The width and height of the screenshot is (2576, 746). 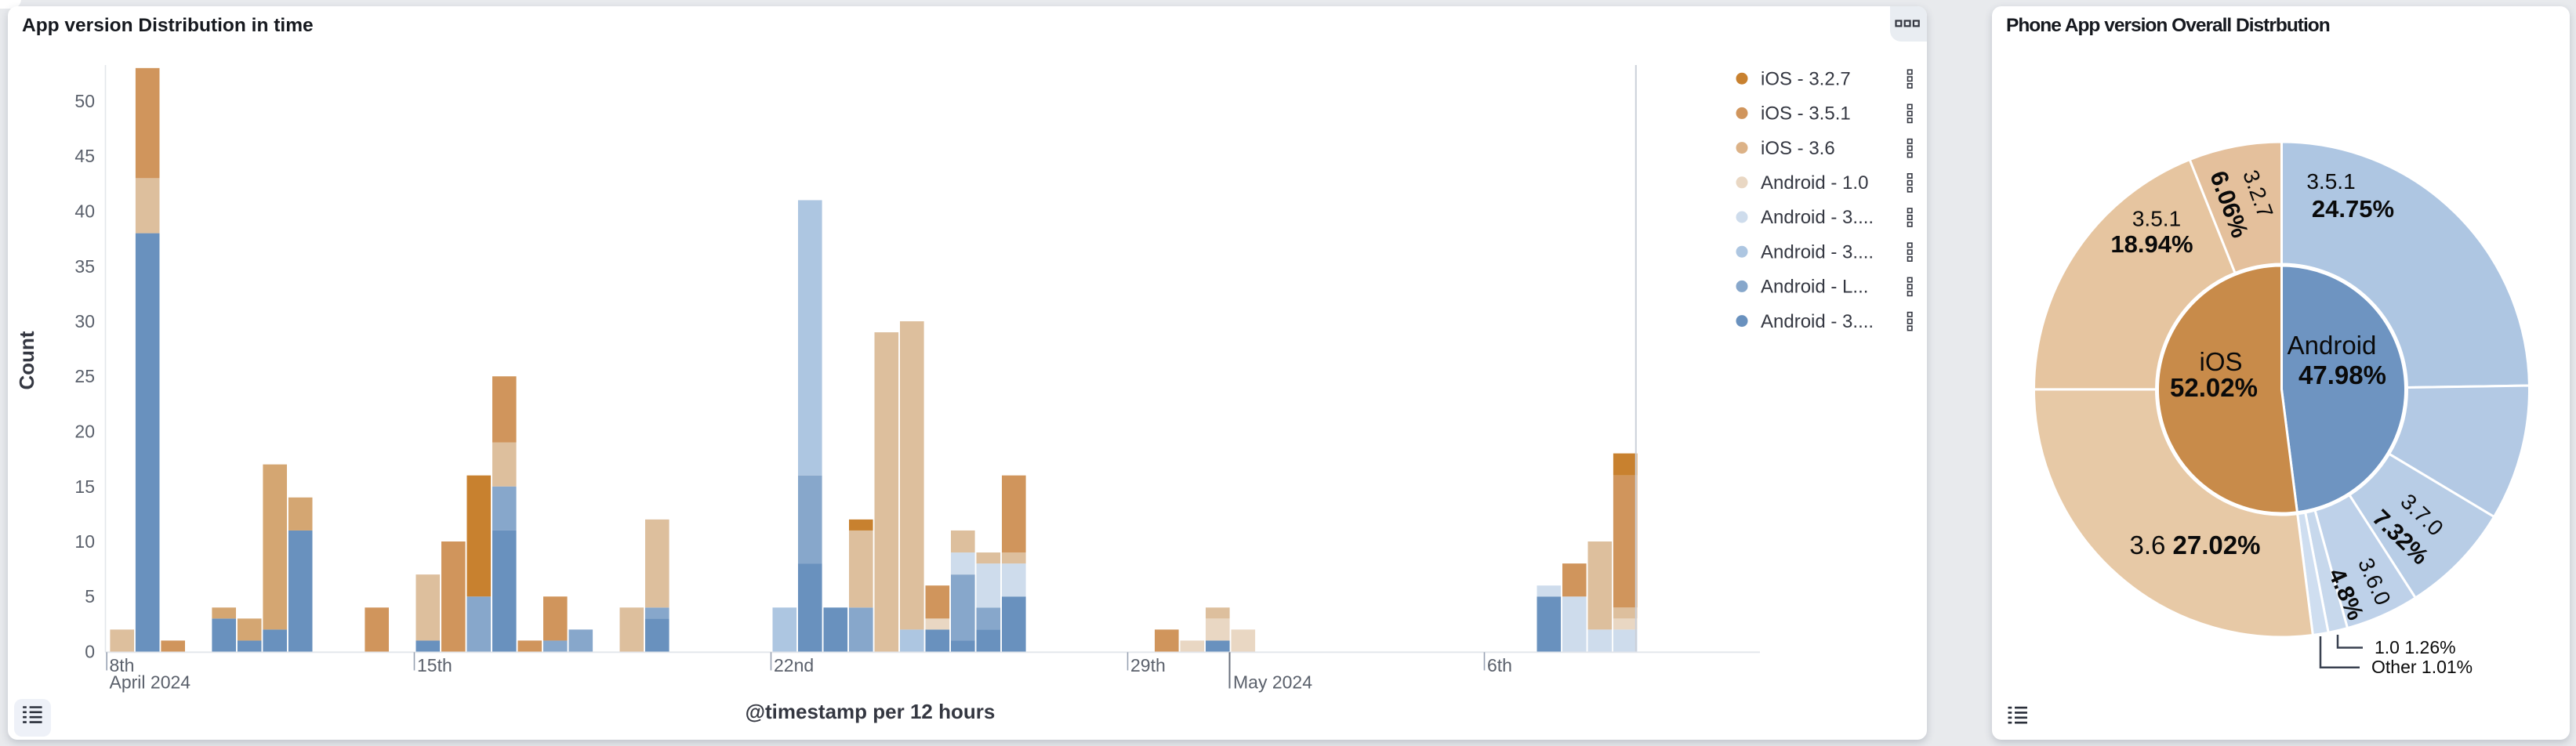 What do you see at coordinates (2415, 647) in the screenshot?
I see `svg-text: 1.0 1.26%` at bounding box center [2415, 647].